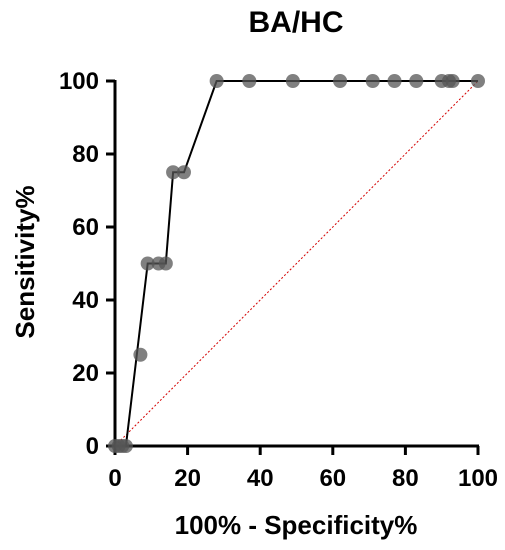  Describe the element at coordinates (187, 478) in the screenshot. I see `x-tick-label: 20` at that location.